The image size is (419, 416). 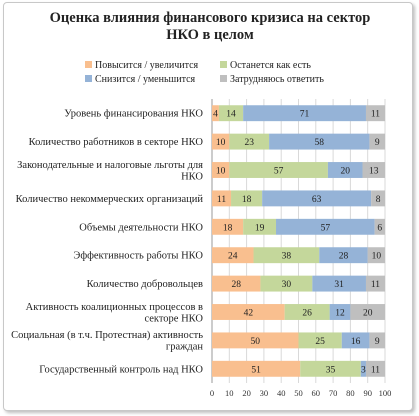 I want to click on data-label: 42, so click(x=249, y=314).